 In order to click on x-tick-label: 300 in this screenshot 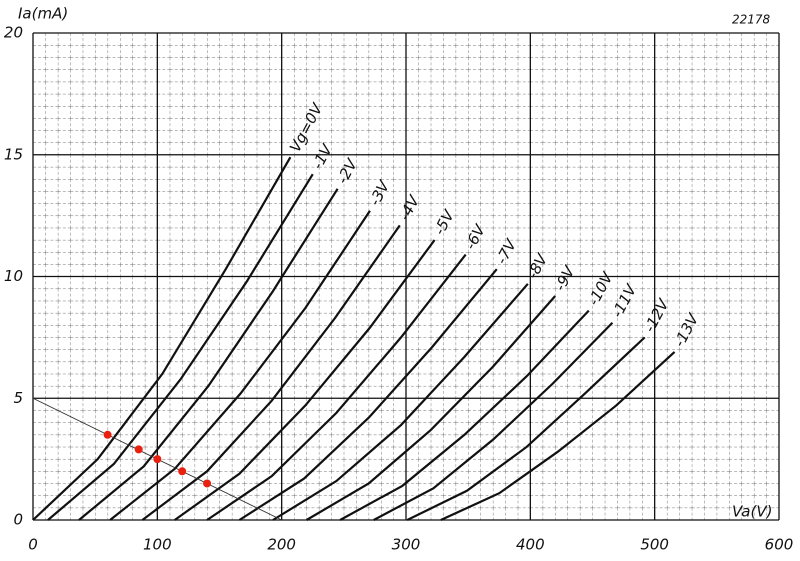, I will do `click(406, 545)`.